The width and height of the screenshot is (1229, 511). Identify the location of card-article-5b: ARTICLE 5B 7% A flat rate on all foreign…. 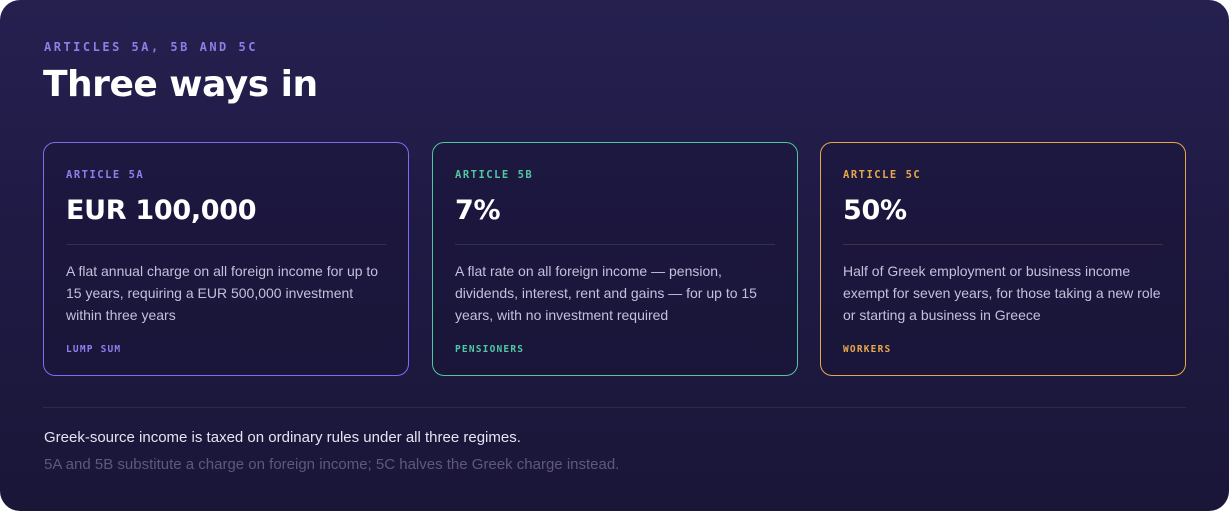
(615, 259).